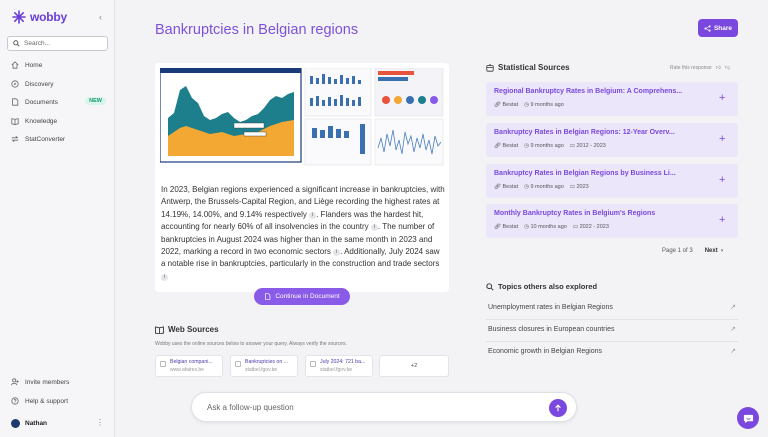  Describe the element at coordinates (558, 408) in the screenshot. I see `send-button` at that location.